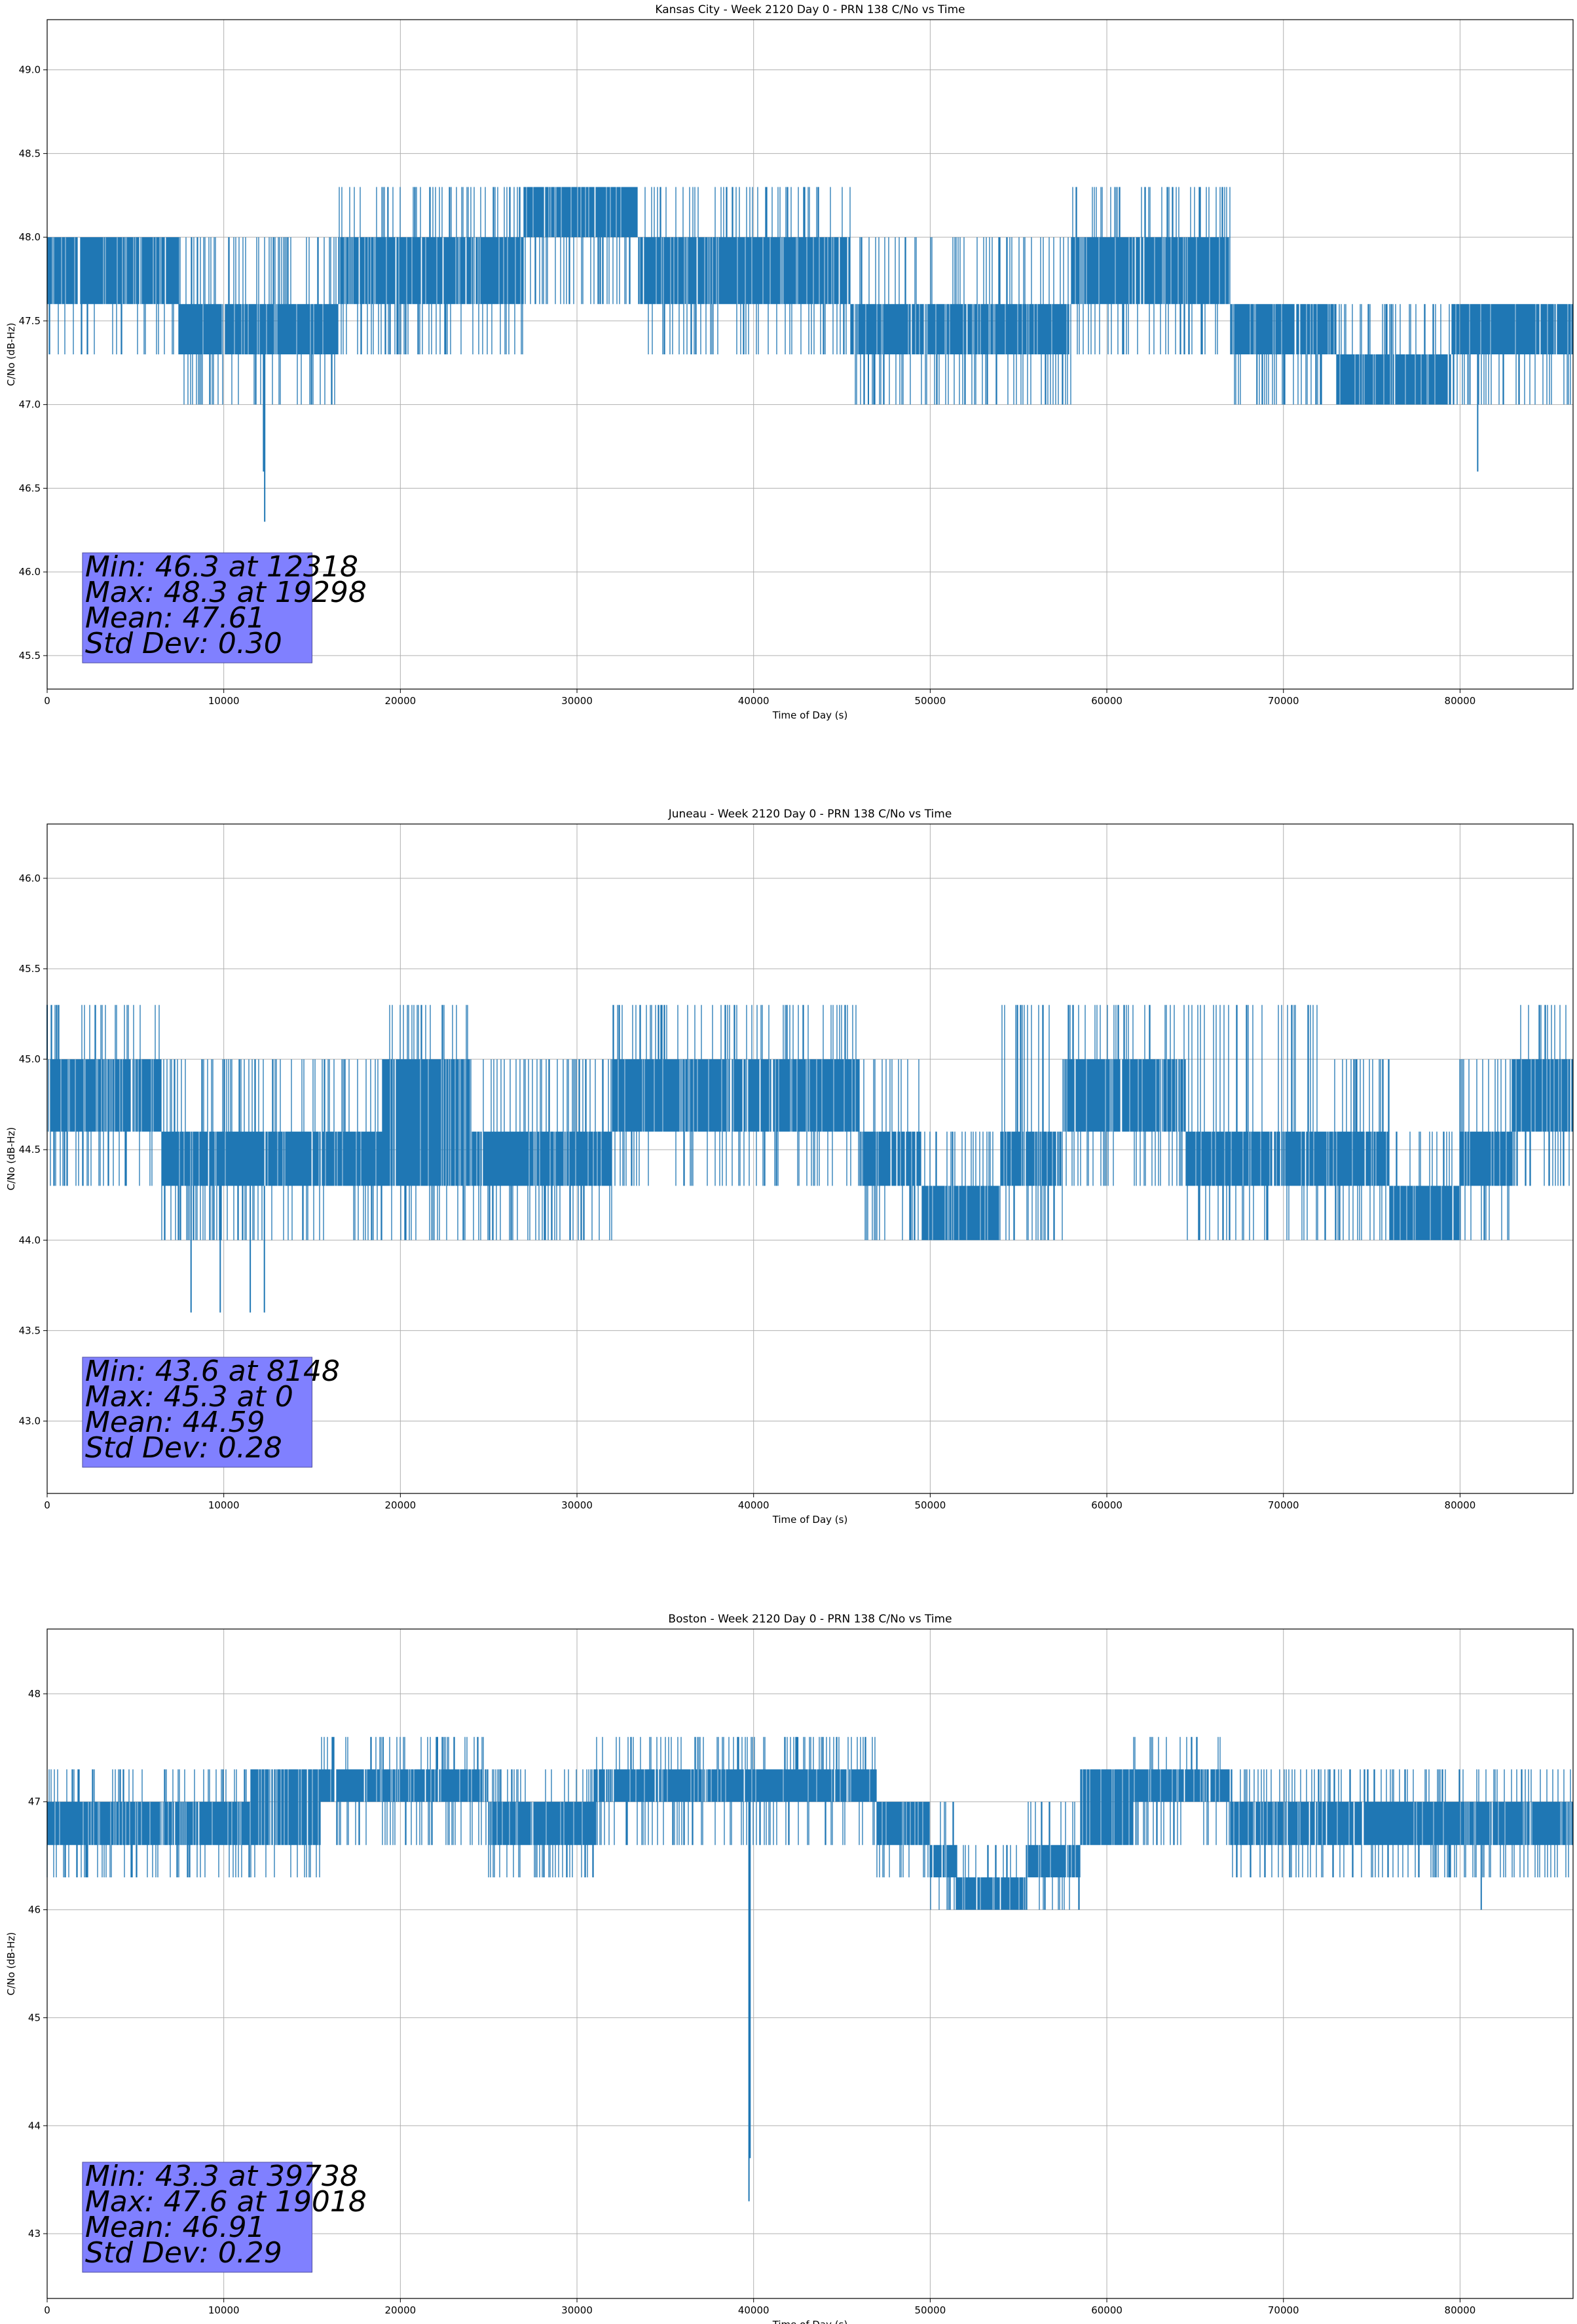  Describe the element at coordinates (212, 1371) in the screenshot. I see `stats-line: Min: 43.6 at 8148` at that location.